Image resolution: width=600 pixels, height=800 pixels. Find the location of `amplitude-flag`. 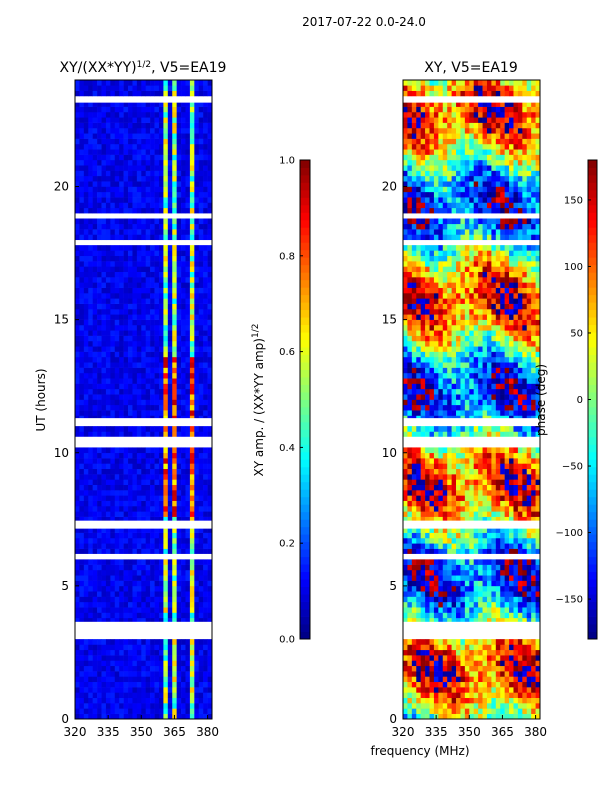

amplitude-flag is located at coordinates (143, 440).